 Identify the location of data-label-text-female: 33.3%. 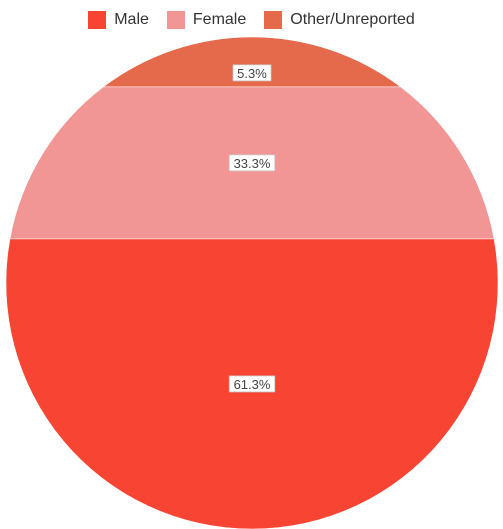
(252, 163).